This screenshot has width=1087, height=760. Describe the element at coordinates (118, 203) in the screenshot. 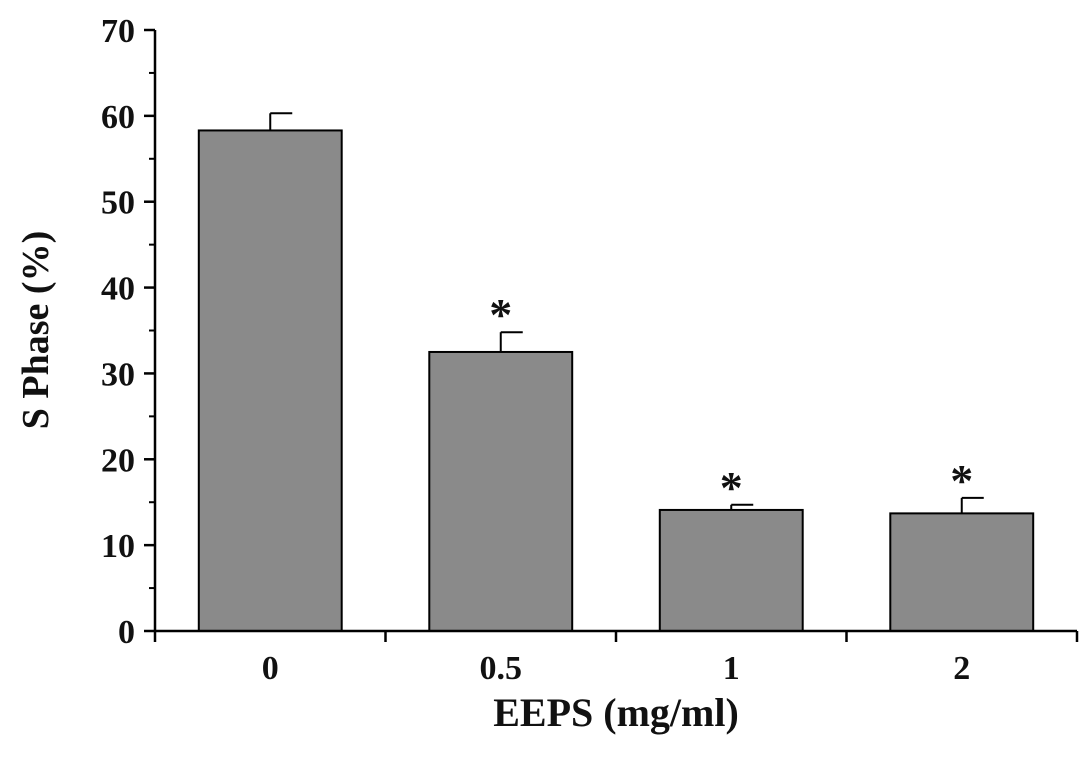

I see `y-tick-label: 50` at that location.